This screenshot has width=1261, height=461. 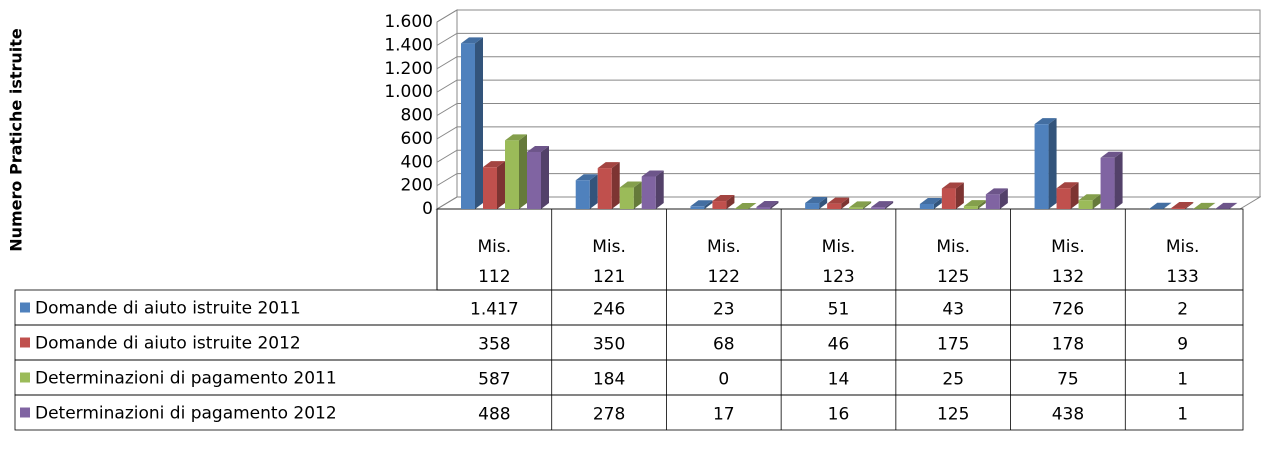 I want to click on x-tick-label: Mis. 122, so click(x=723, y=262).